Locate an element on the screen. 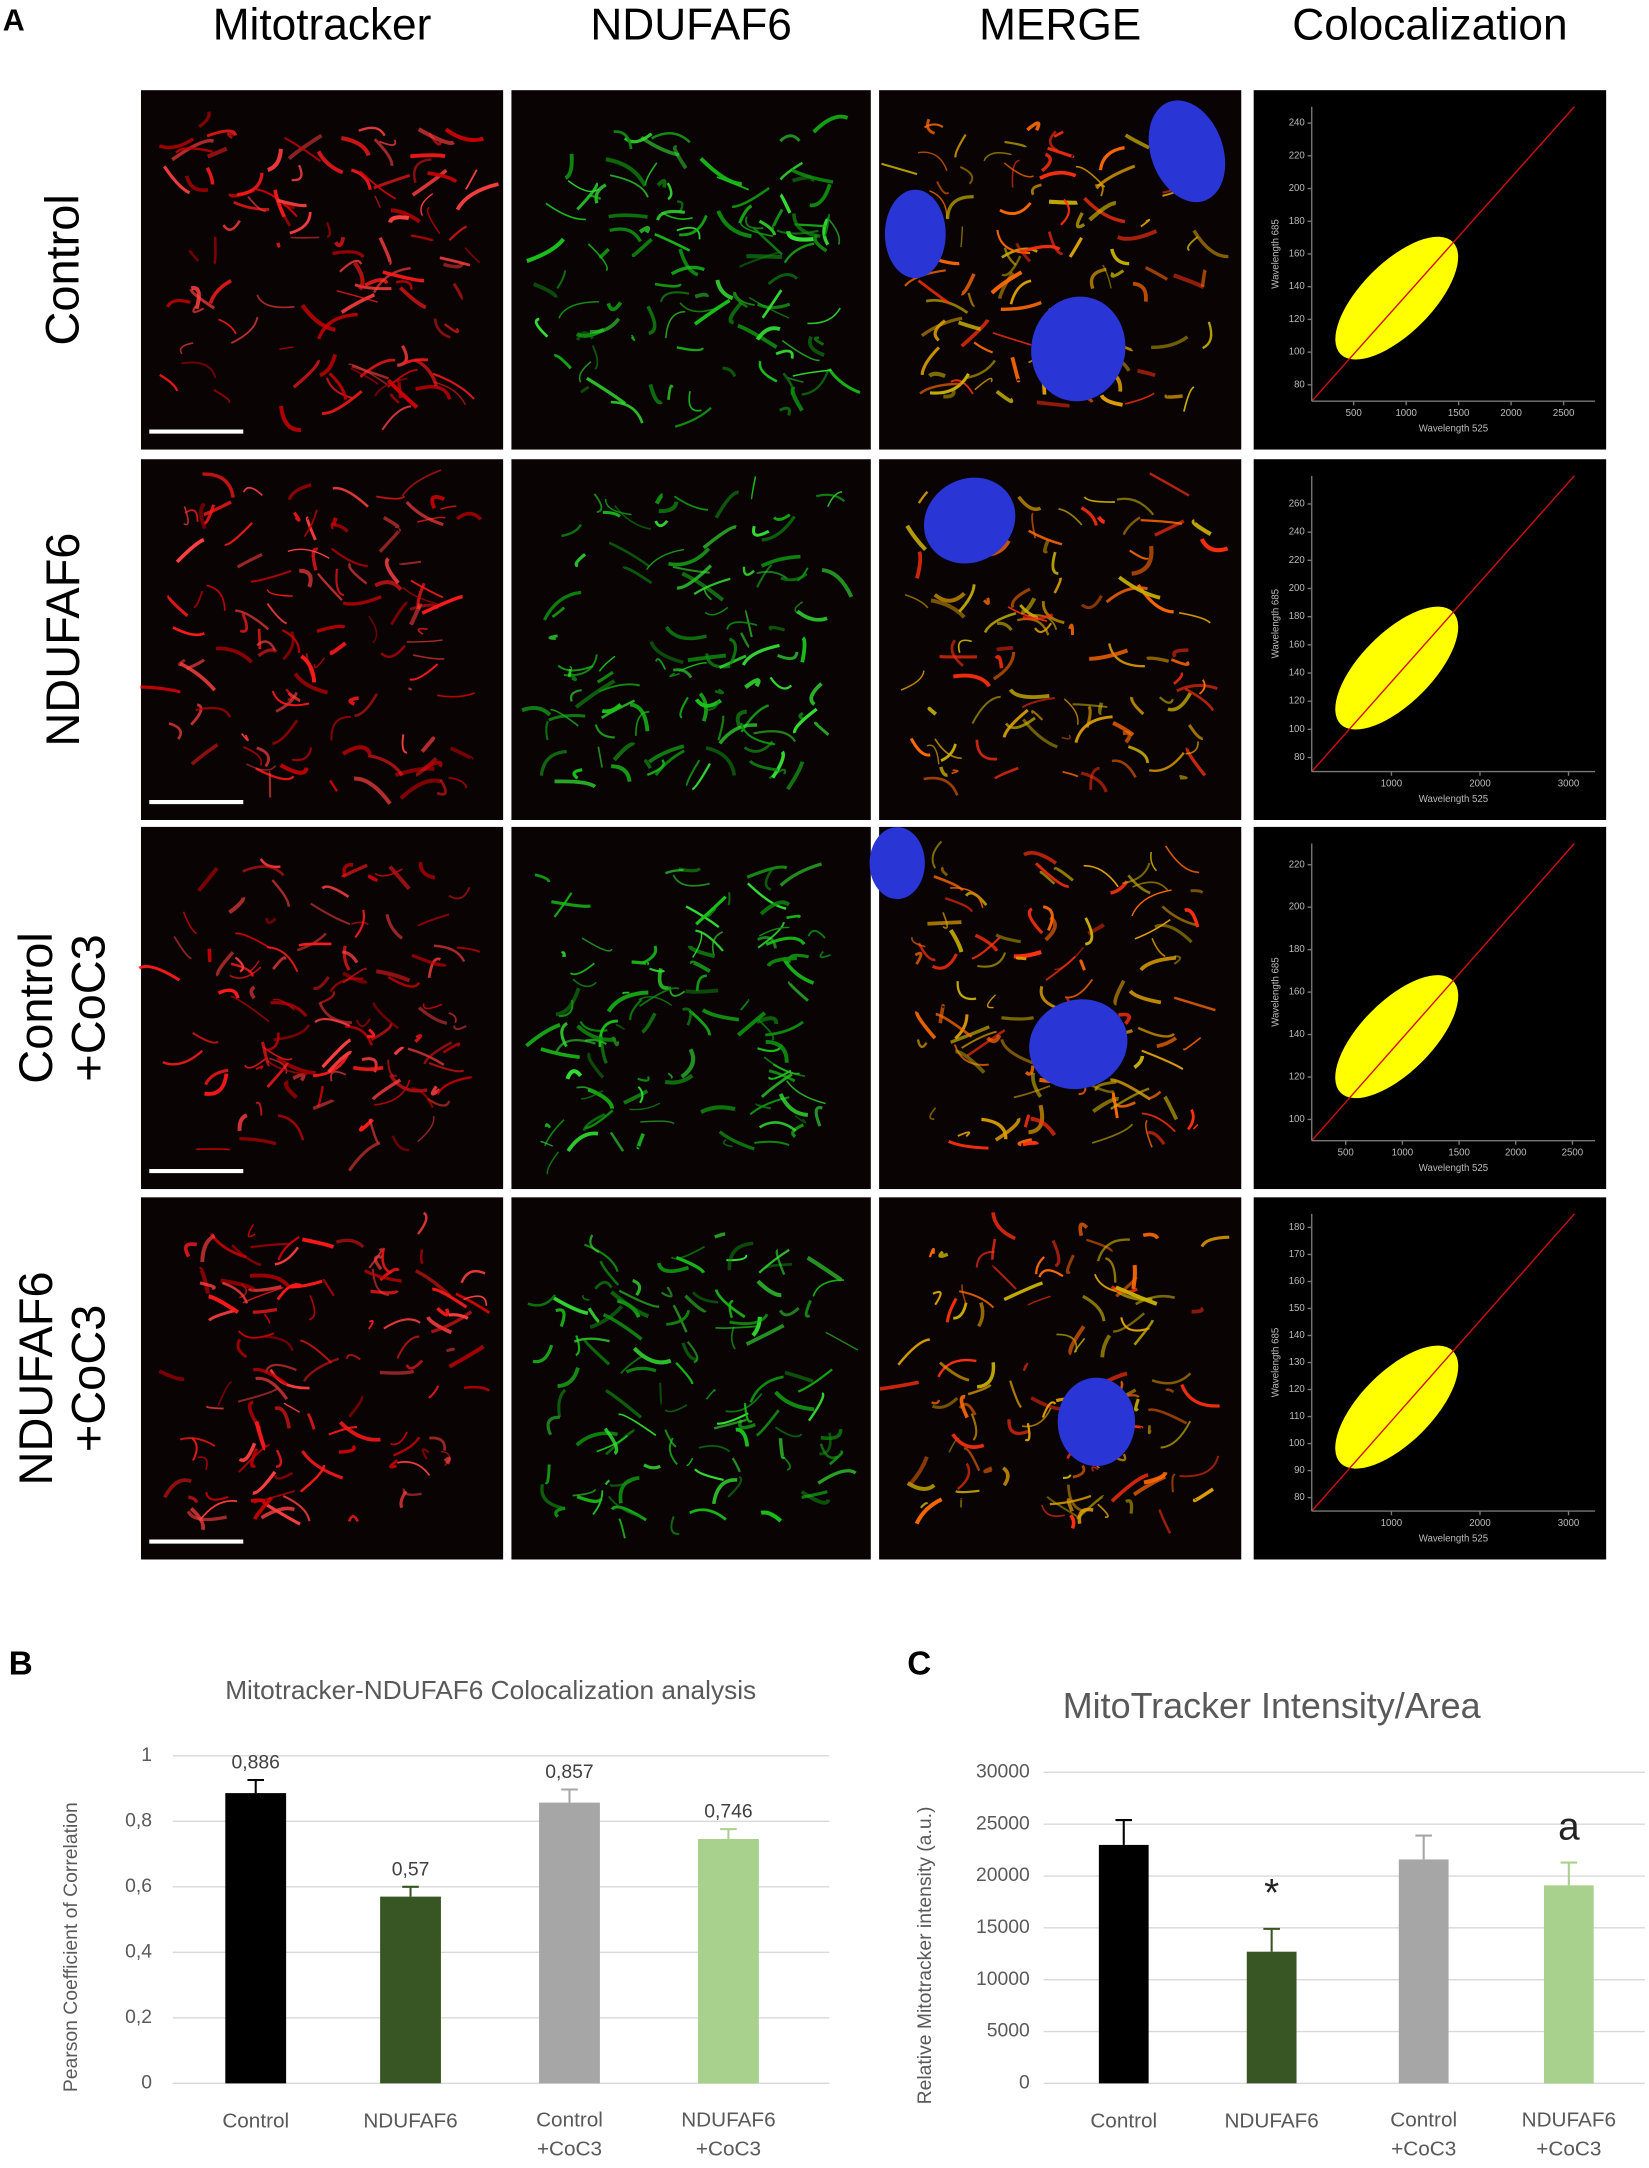  y-tick-label: 140 is located at coordinates (1297, 1335).